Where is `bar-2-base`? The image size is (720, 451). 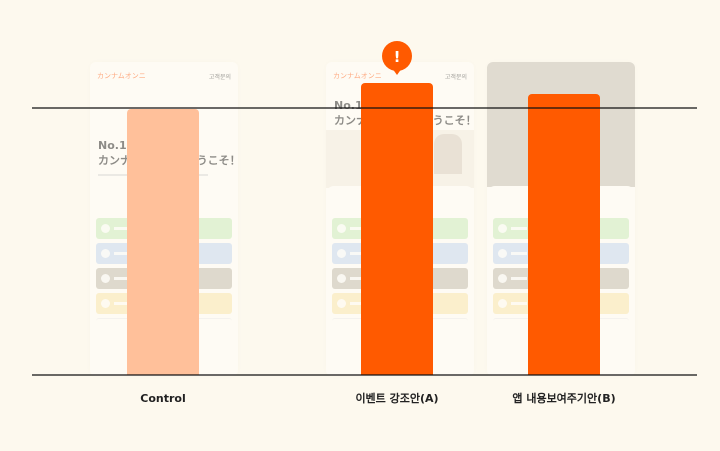
bar-2-base is located at coordinates (564, 372).